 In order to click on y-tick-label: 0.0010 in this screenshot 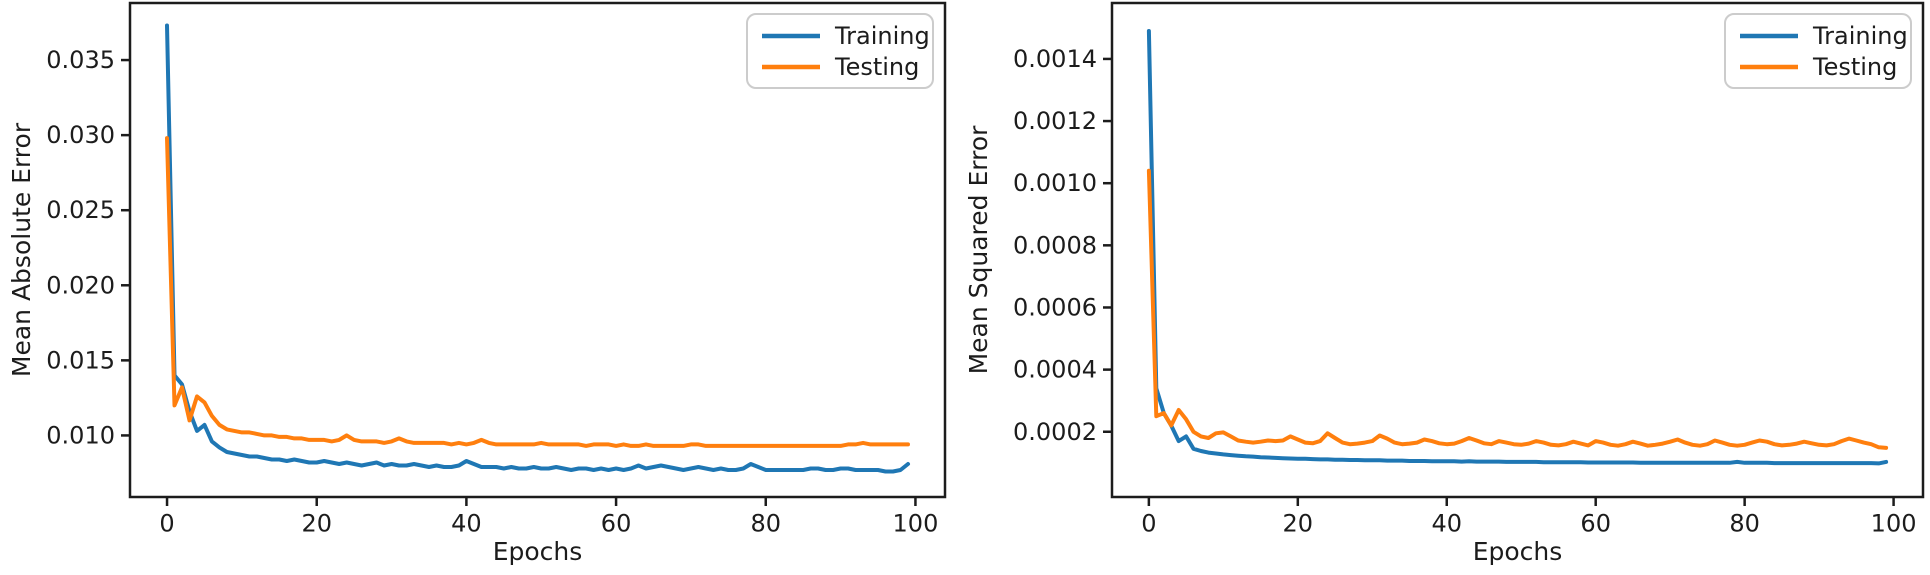, I will do `click(1055, 183)`.